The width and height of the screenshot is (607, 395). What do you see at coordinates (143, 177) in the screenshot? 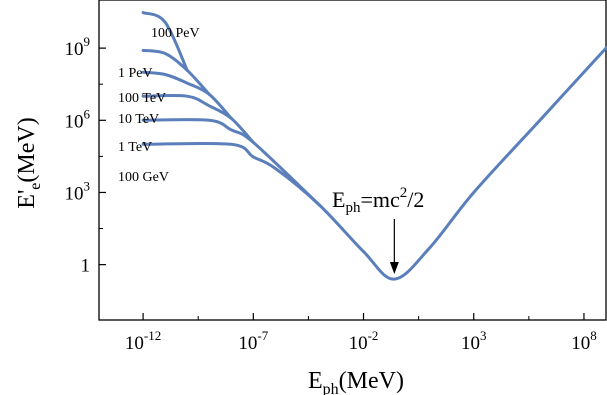
I see `series-label: 100 GeV` at bounding box center [143, 177].